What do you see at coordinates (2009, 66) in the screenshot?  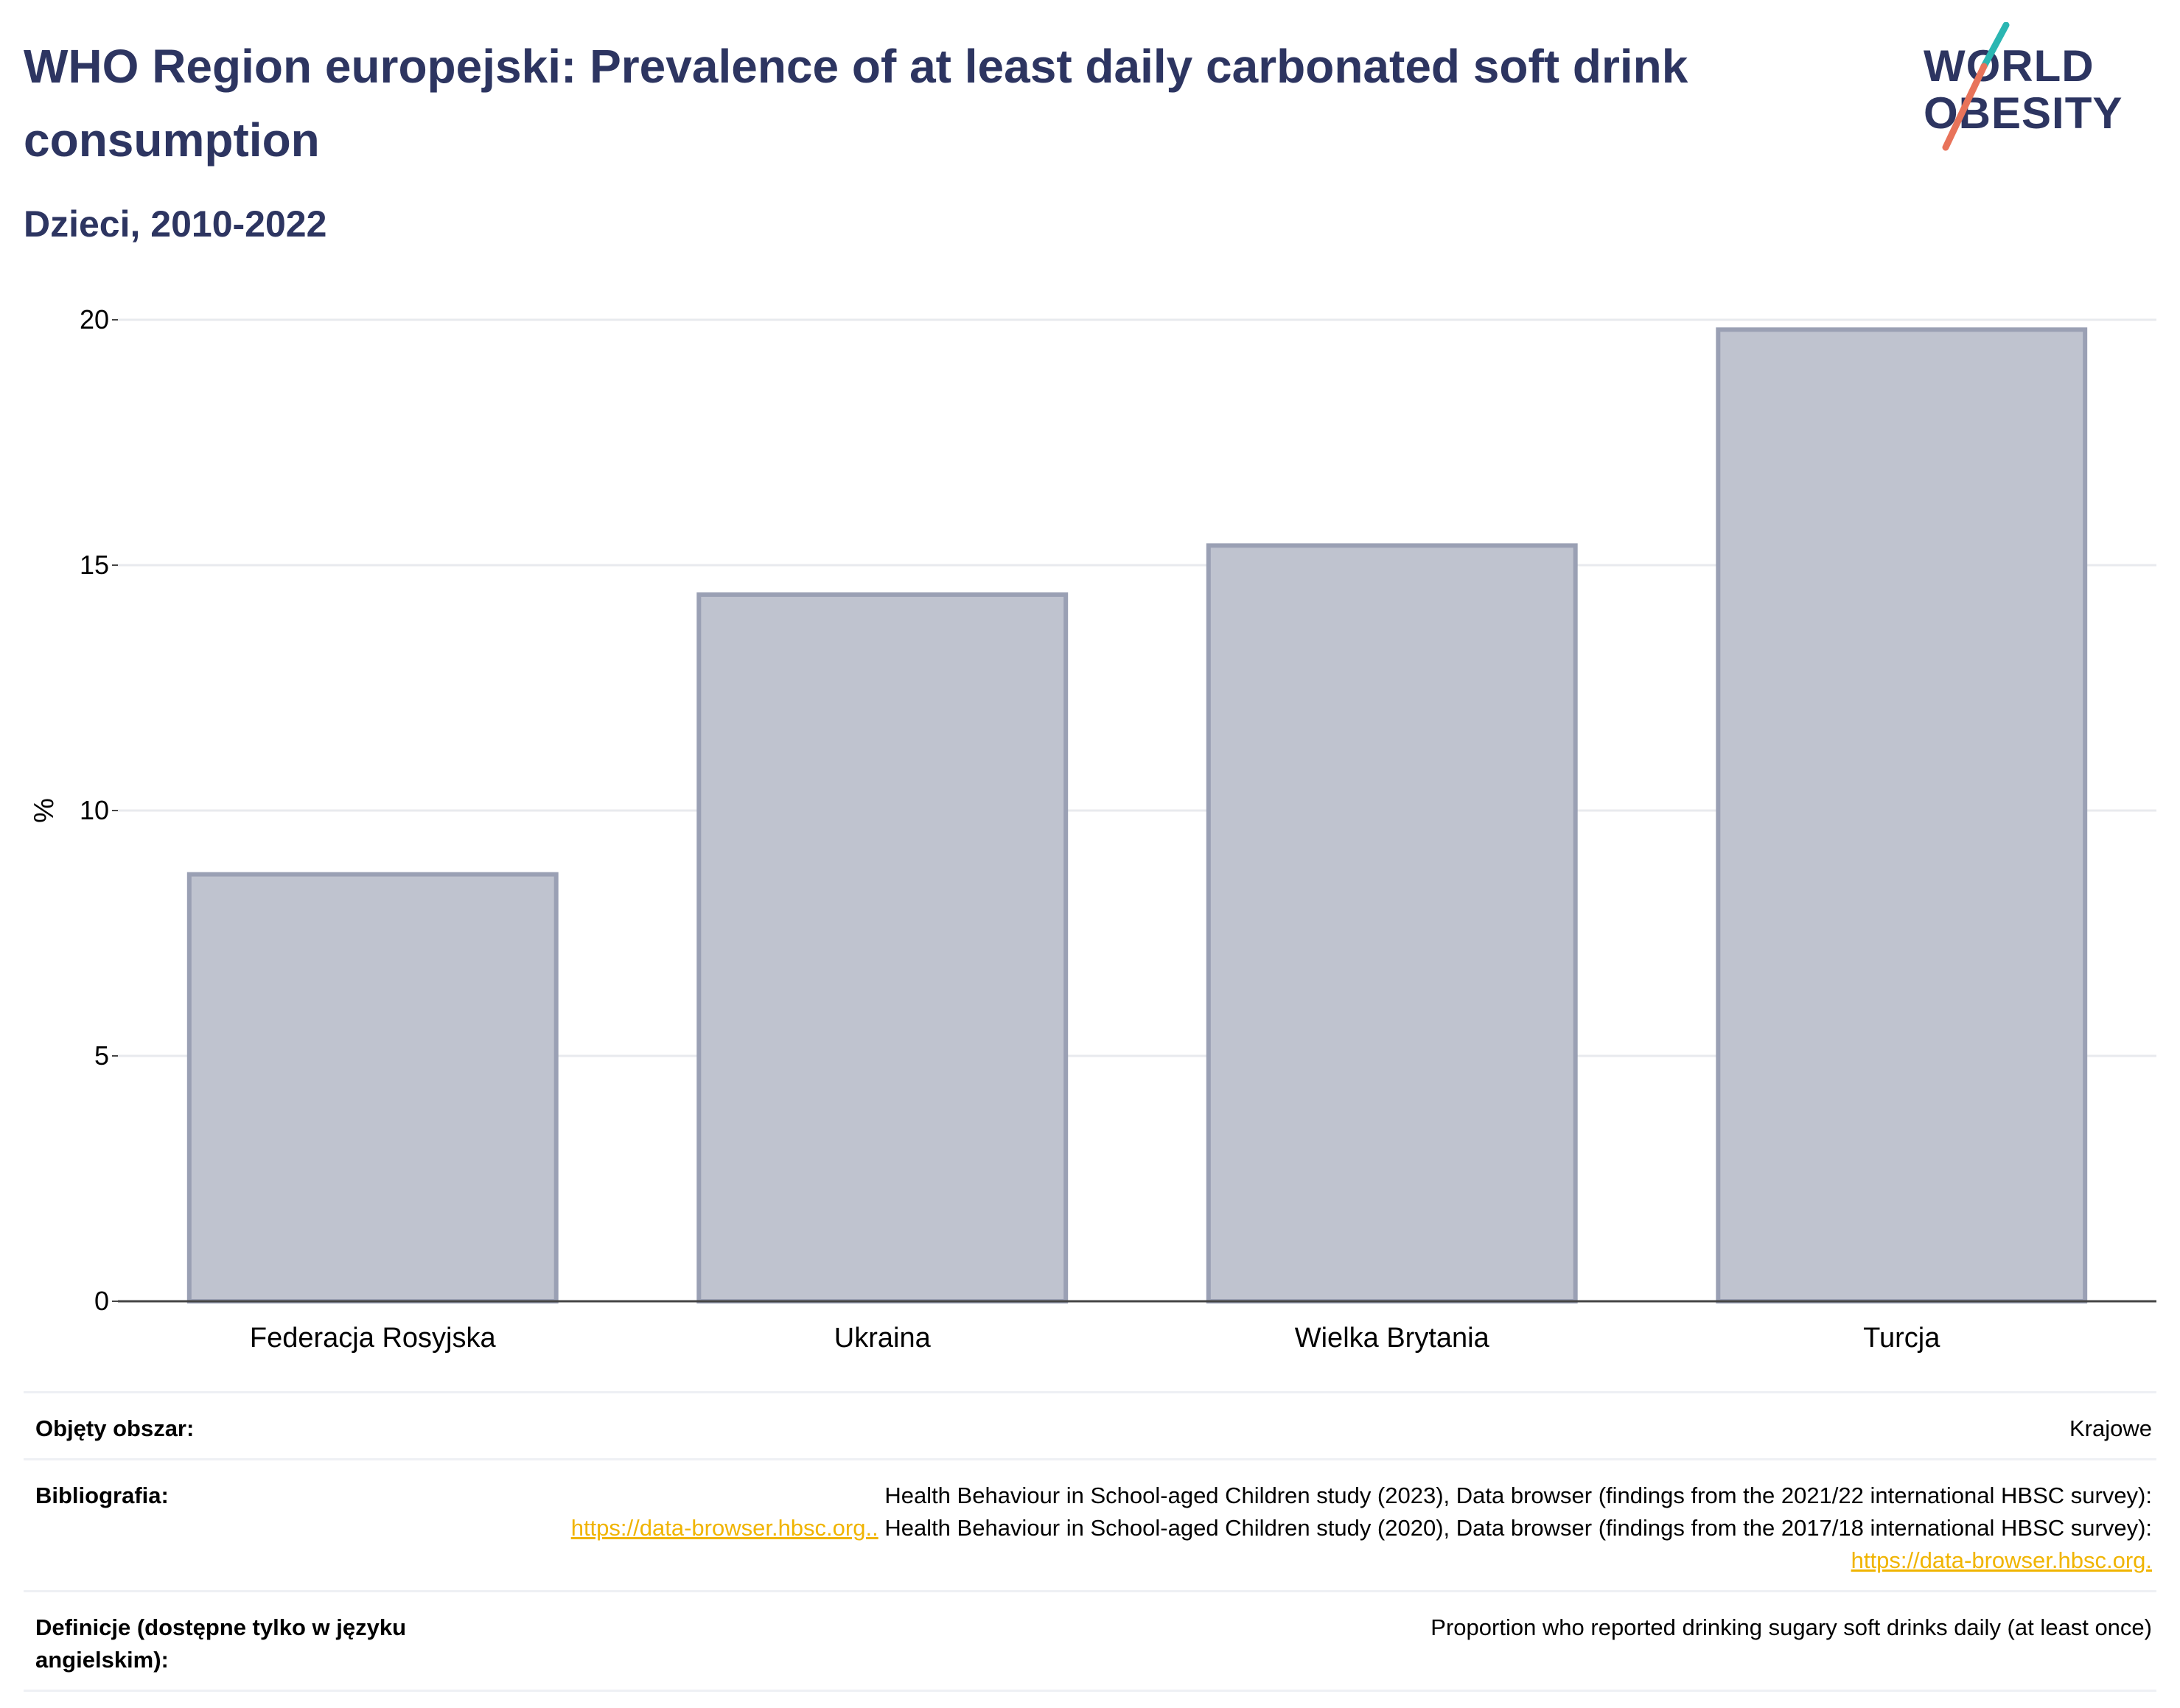 I see `logo-text-world: WORLD` at bounding box center [2009, 66].